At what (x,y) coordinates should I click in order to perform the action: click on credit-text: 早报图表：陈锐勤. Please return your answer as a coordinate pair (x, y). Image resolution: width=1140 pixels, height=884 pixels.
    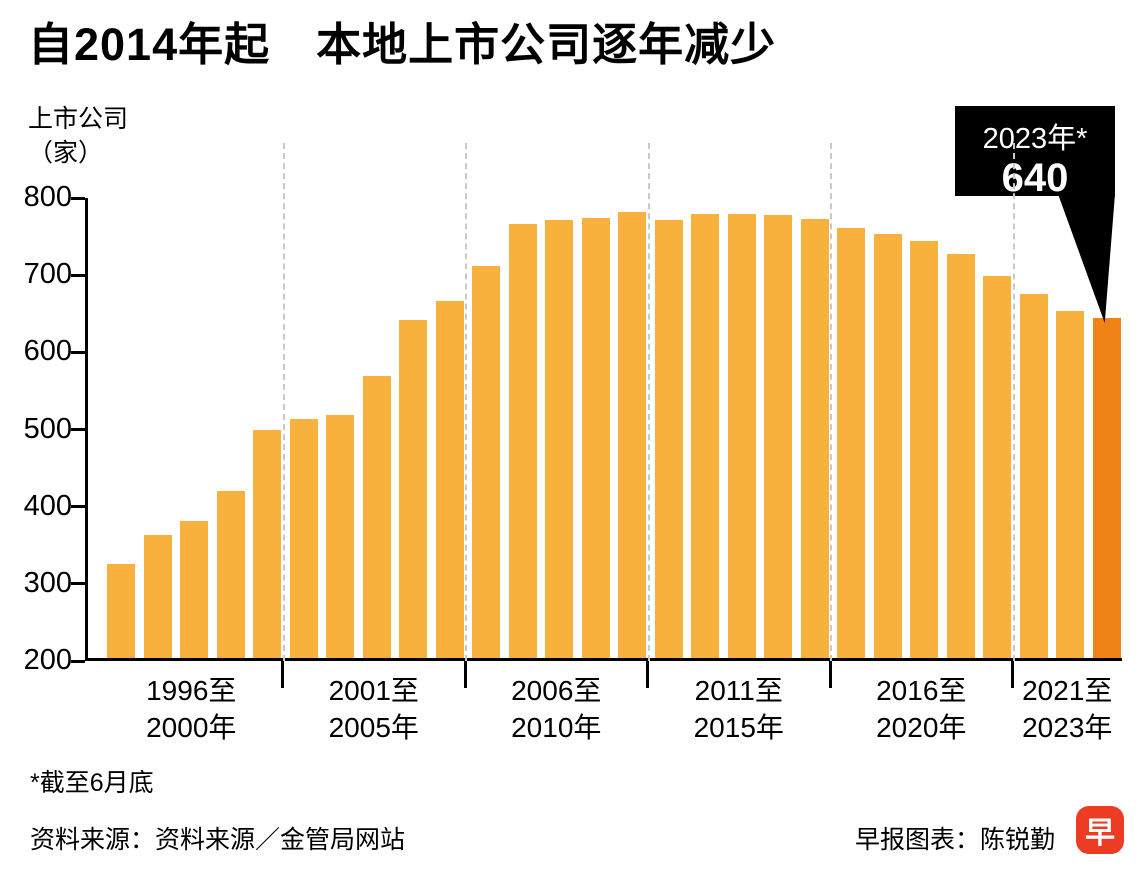
    Looking at the image, I should click on (954, 840).